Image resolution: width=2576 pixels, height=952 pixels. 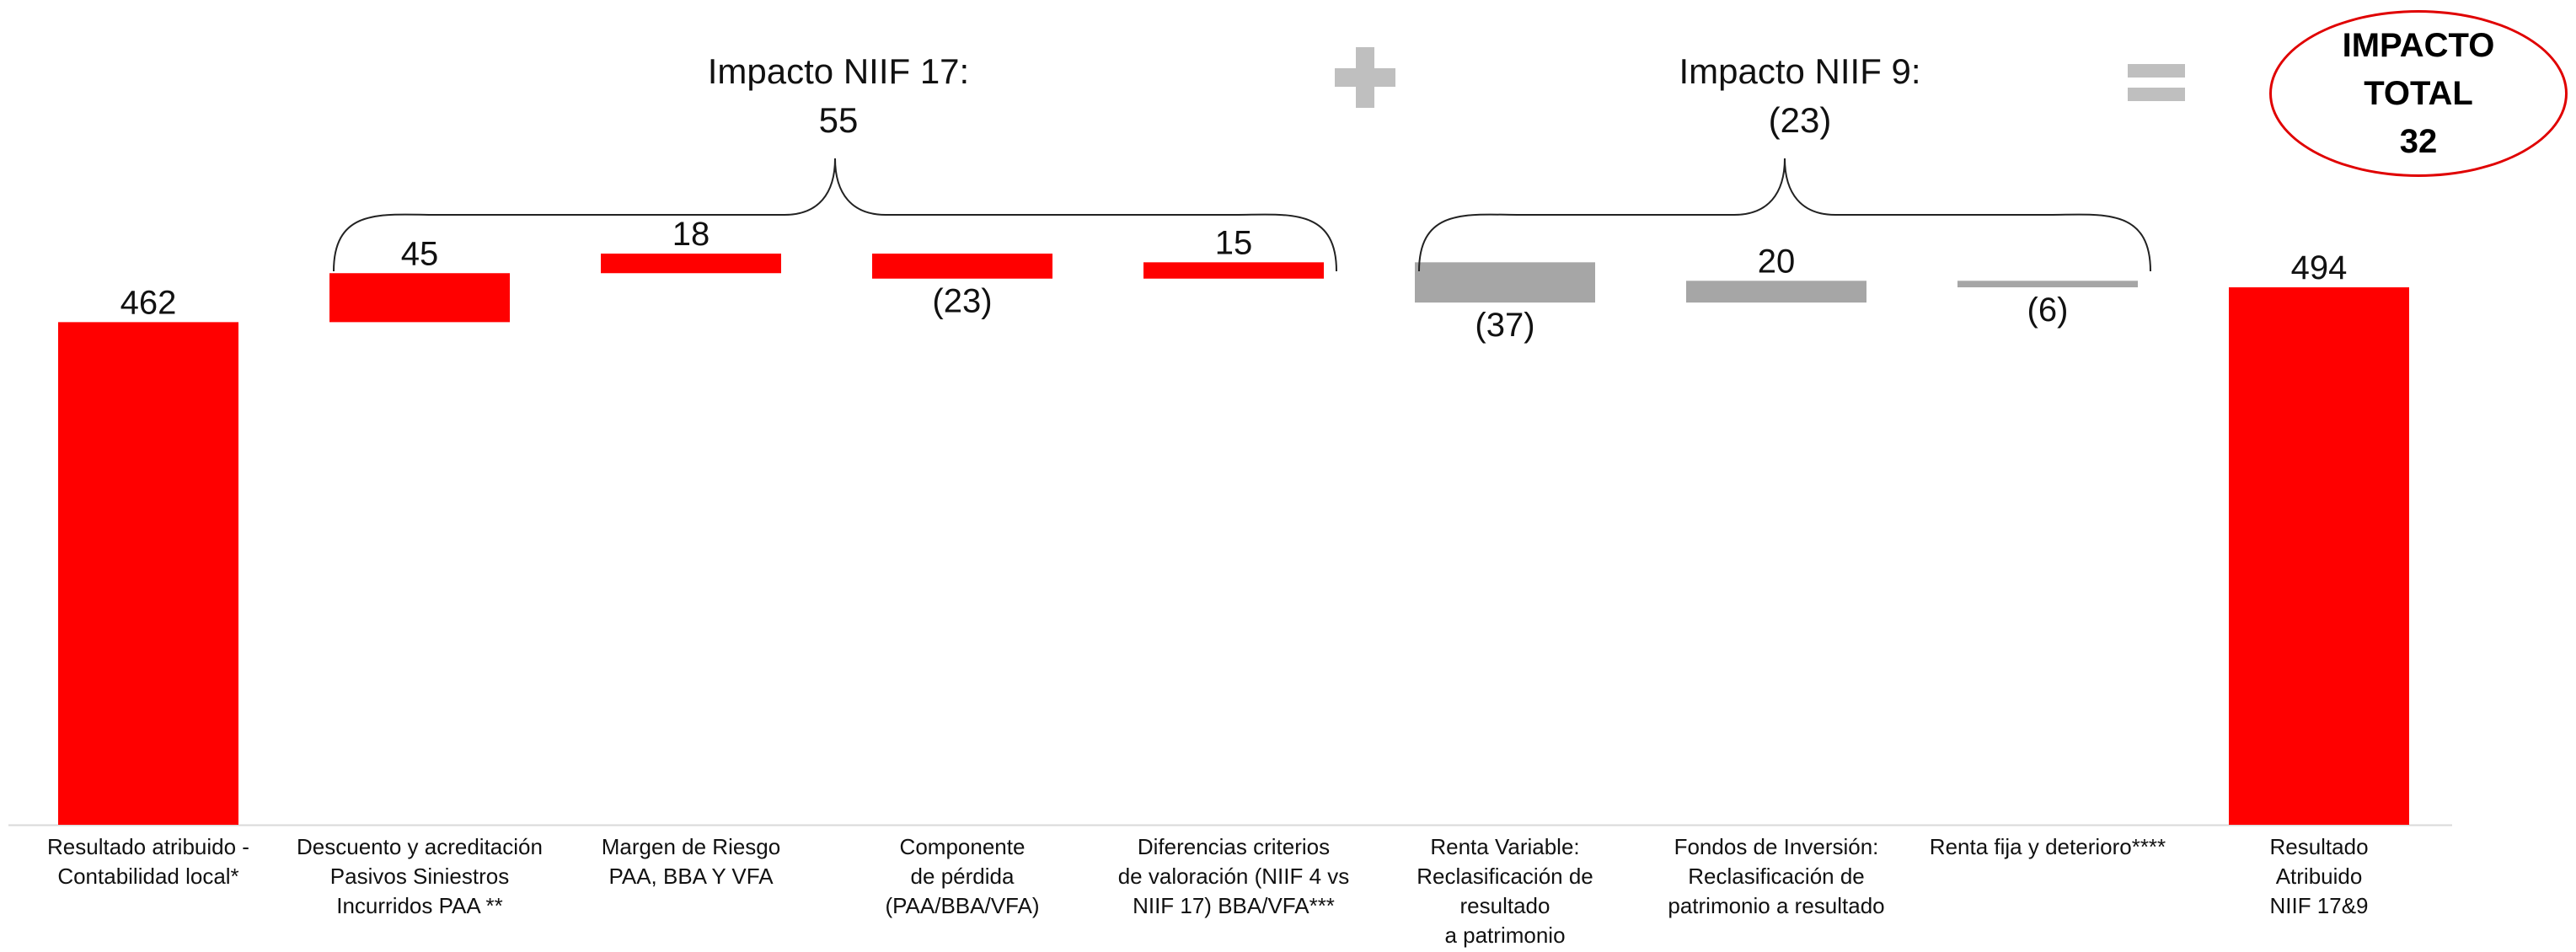 What do you see at coordinates (1504, 325) in the screenshot?
I see `data-label-6: (37)` at bounding box center [1504, 325].